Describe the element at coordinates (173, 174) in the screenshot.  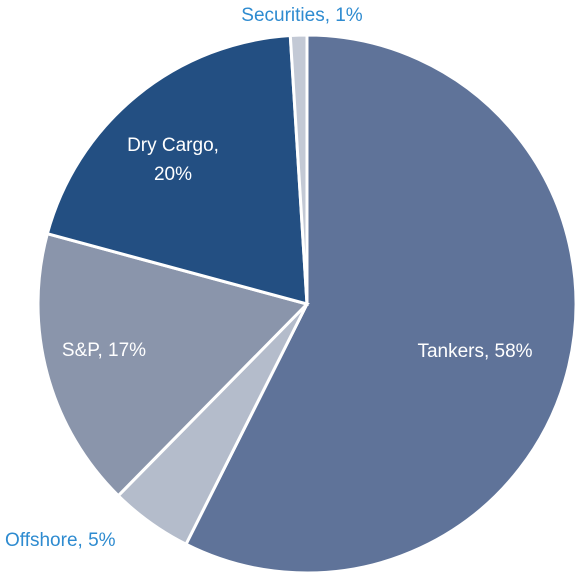
I see `label-line: 20%` at that location.